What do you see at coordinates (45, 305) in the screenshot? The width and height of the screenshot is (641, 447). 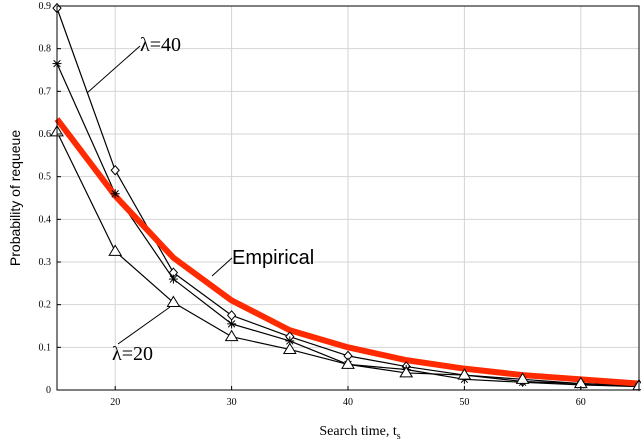 I see `y-tick-label: 0.2` at bounding box center [45, 305].